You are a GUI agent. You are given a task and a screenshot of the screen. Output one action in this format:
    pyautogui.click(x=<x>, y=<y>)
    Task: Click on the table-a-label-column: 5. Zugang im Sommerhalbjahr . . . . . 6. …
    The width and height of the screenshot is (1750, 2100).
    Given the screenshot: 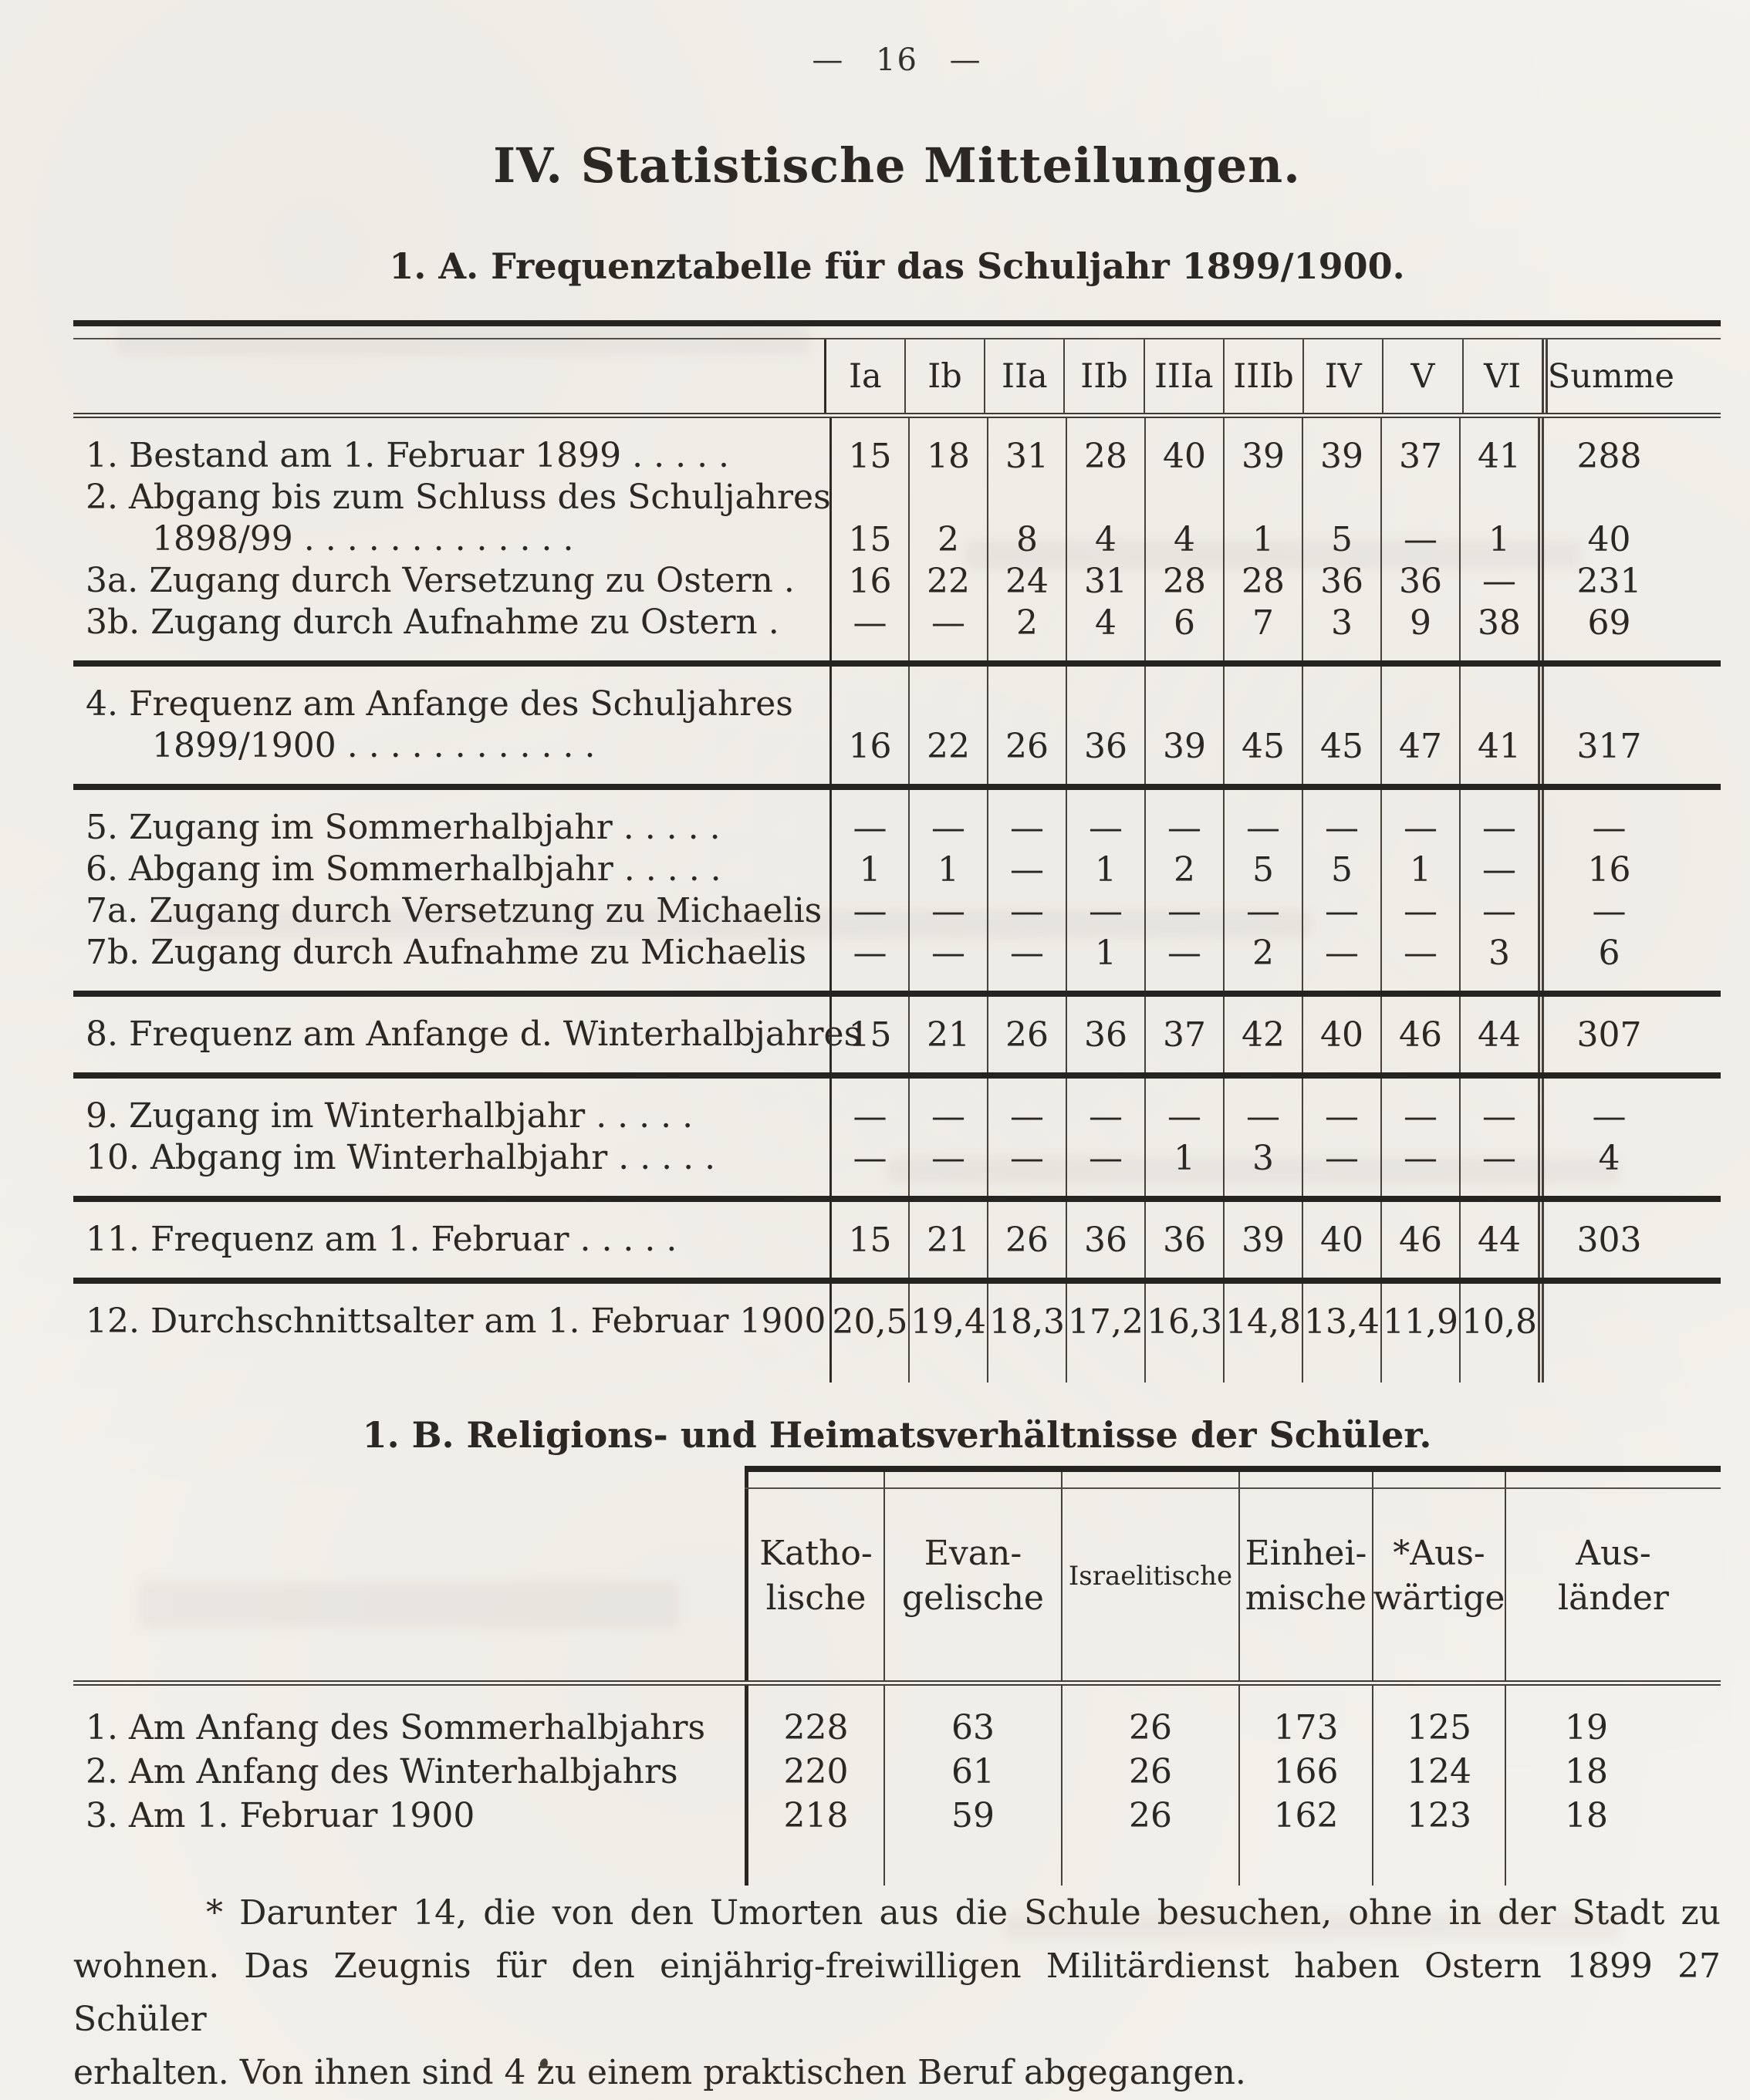 What is the action you would take?
    pyautogui.click(x=451, y=890)
    